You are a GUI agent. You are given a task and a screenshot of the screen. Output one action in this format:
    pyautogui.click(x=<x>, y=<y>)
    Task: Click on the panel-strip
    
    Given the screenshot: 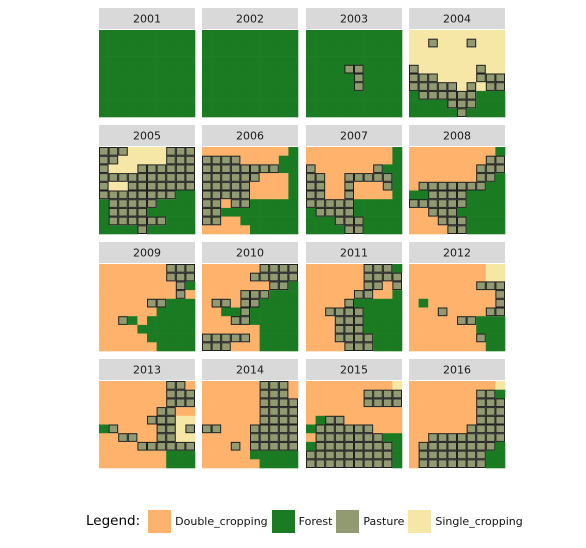 What is the action you would take?
    pyautogui.click(x=147, y=135)
    